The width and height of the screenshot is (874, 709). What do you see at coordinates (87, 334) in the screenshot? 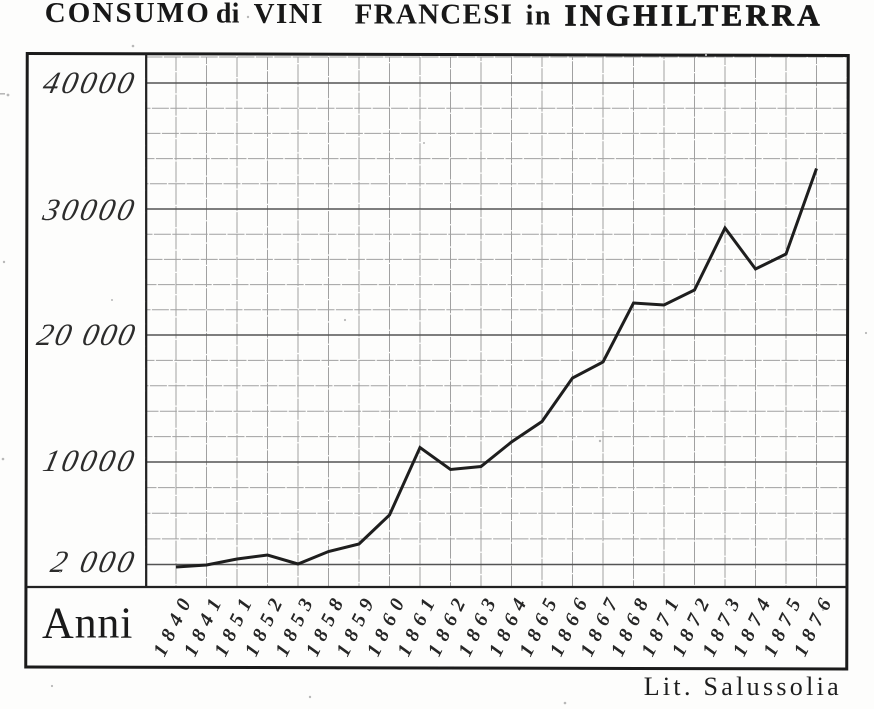
I see `svg-text: 20 000` at bounding box center [87, 334].